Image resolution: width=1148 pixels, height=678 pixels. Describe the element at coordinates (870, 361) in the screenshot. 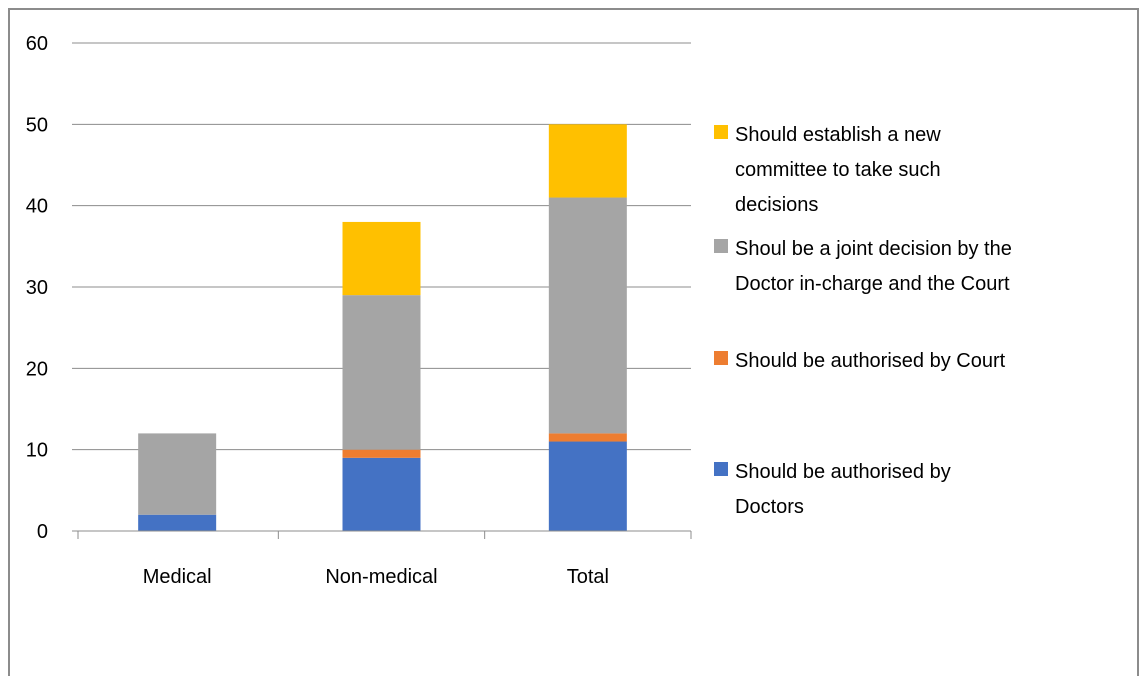

I see `legend-label: Should be authorised by Court` at that location.